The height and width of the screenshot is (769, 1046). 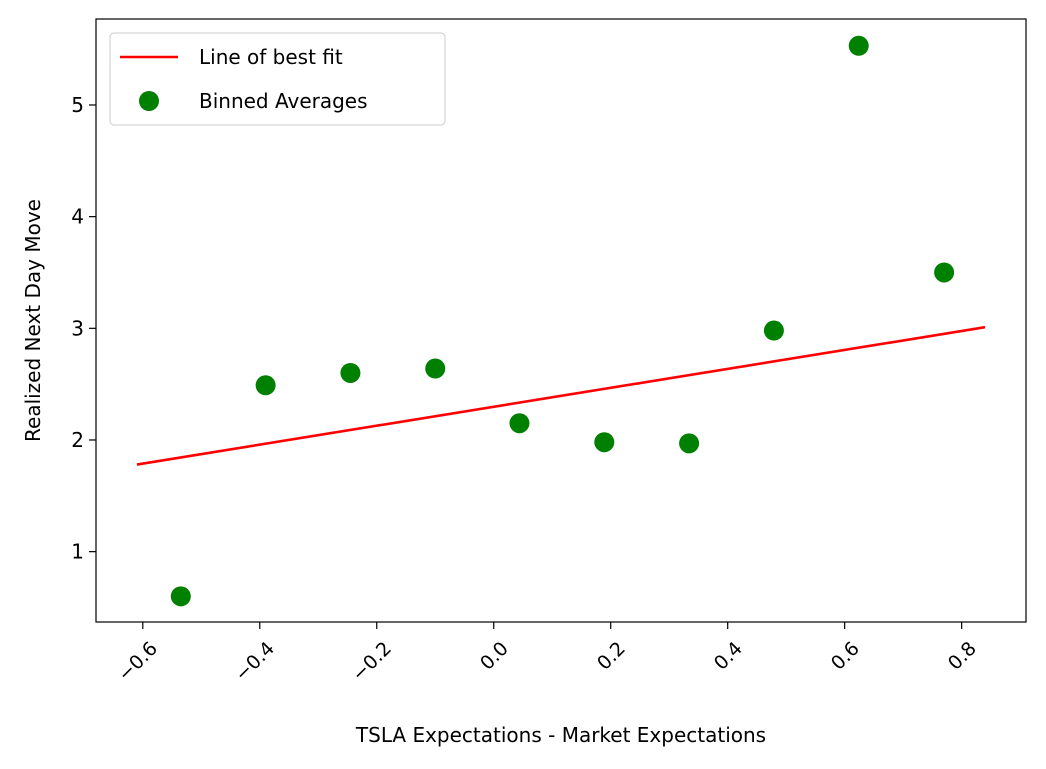 I want to click on y-tick-label: 4, so click(x=77, y=217).